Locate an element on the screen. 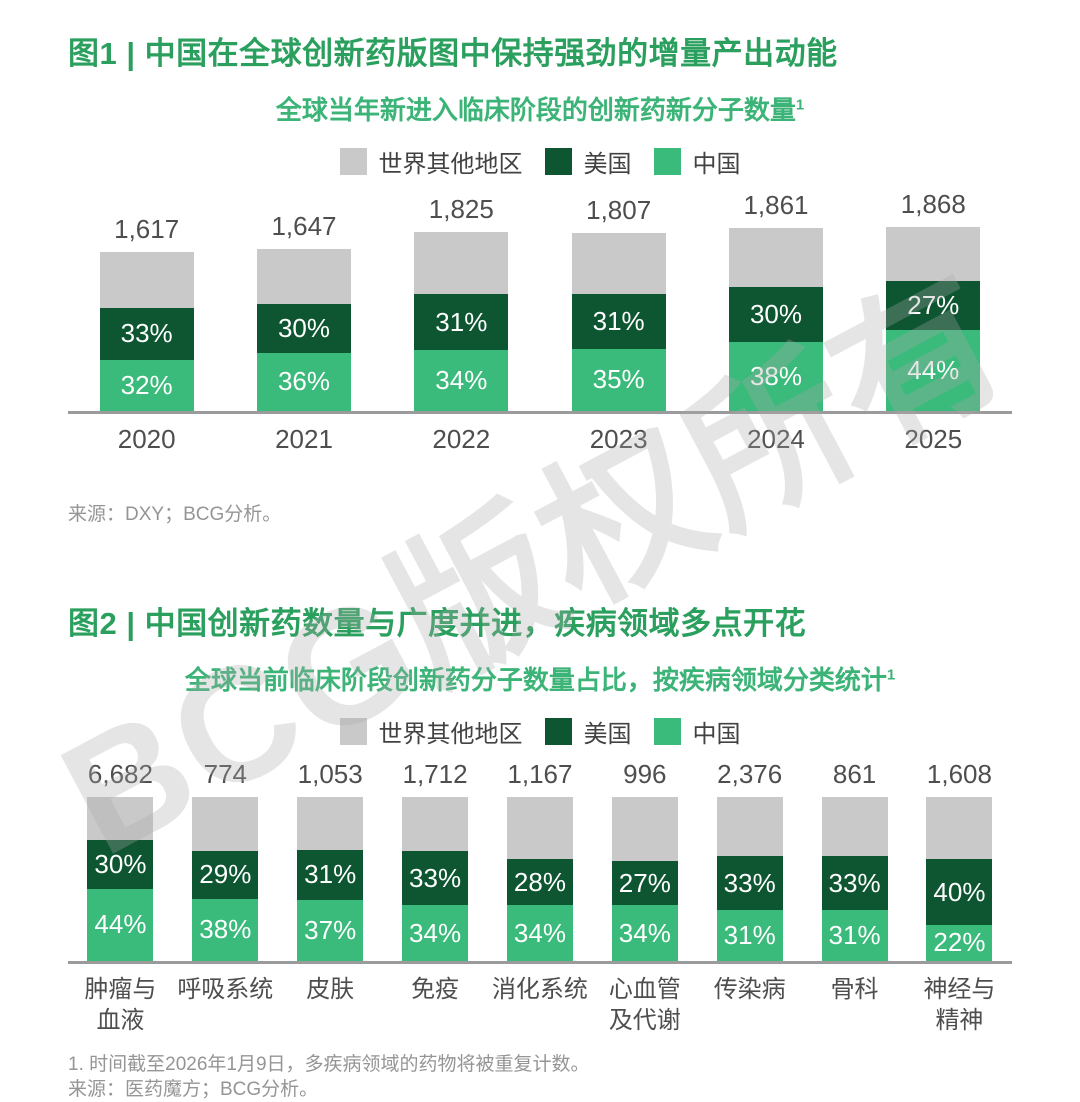 This screenshot has height=1102, width=1080. bar-percent-label: 40% is located at coordinates (959, 891).